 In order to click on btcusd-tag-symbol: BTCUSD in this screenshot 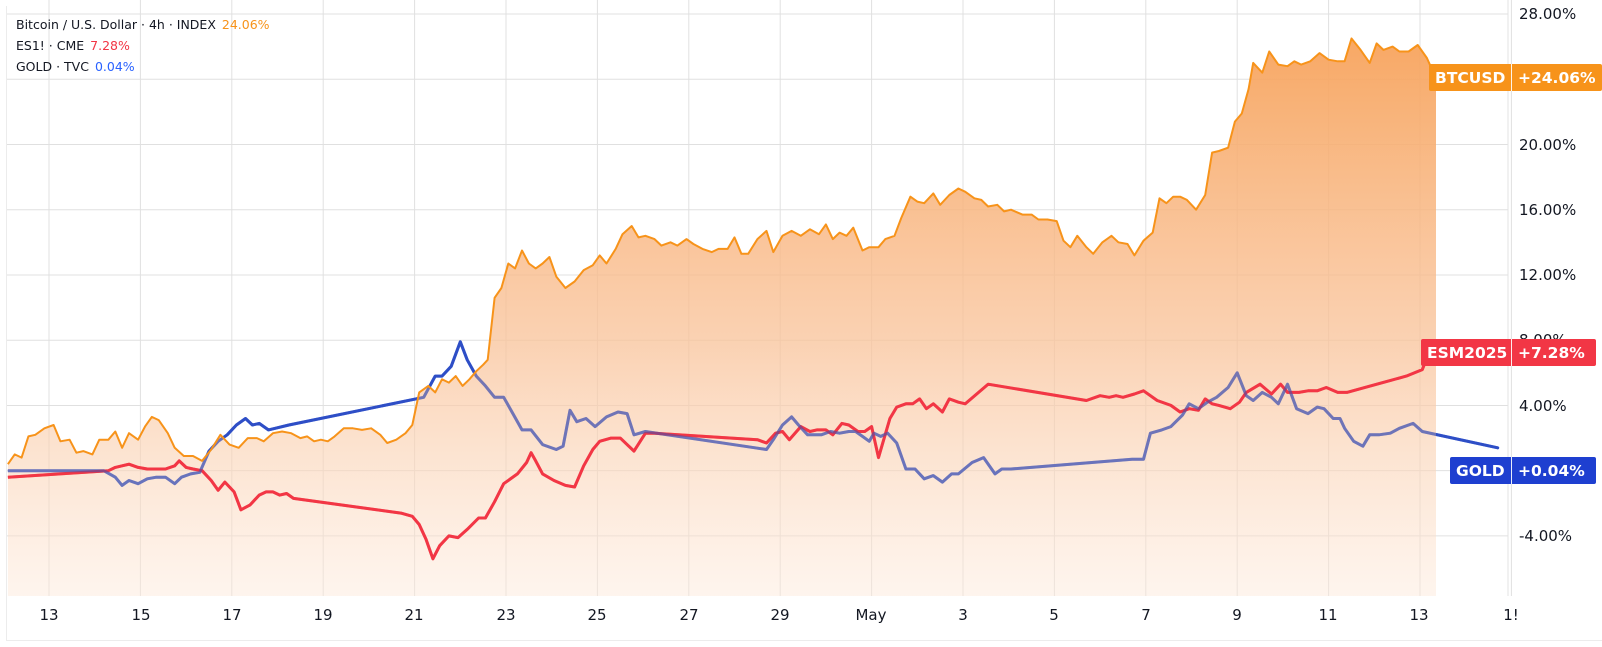, I will do `click(1470, 77)`.